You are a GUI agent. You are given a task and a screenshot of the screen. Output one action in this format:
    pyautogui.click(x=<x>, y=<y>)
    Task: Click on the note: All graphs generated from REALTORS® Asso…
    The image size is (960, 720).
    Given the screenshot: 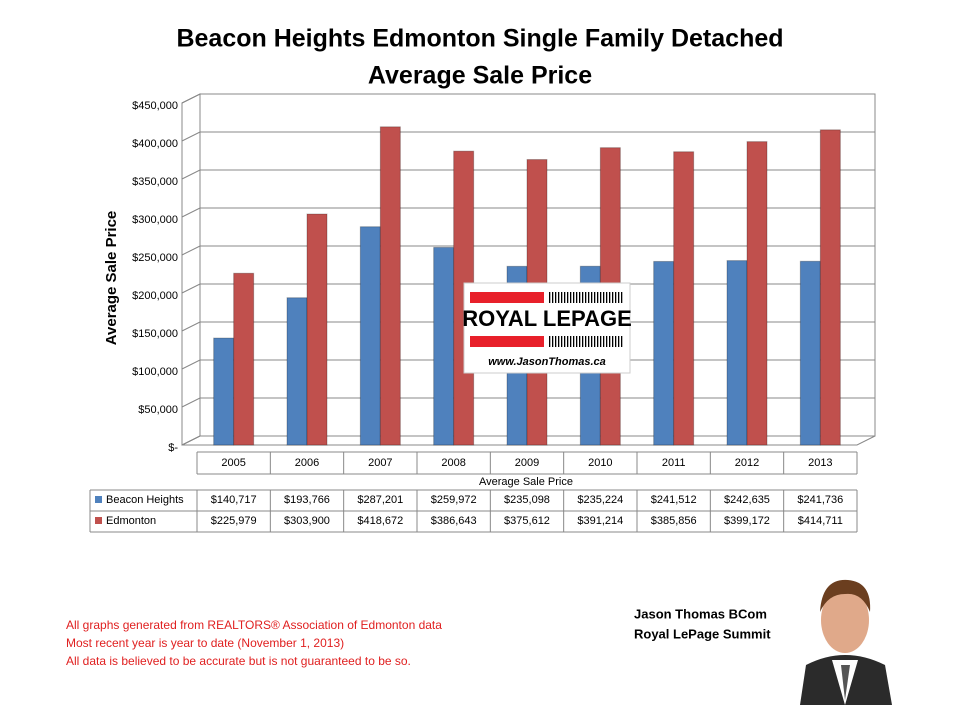 What is the action you would take?
    pyautogui.click(x=254, y=625)
    